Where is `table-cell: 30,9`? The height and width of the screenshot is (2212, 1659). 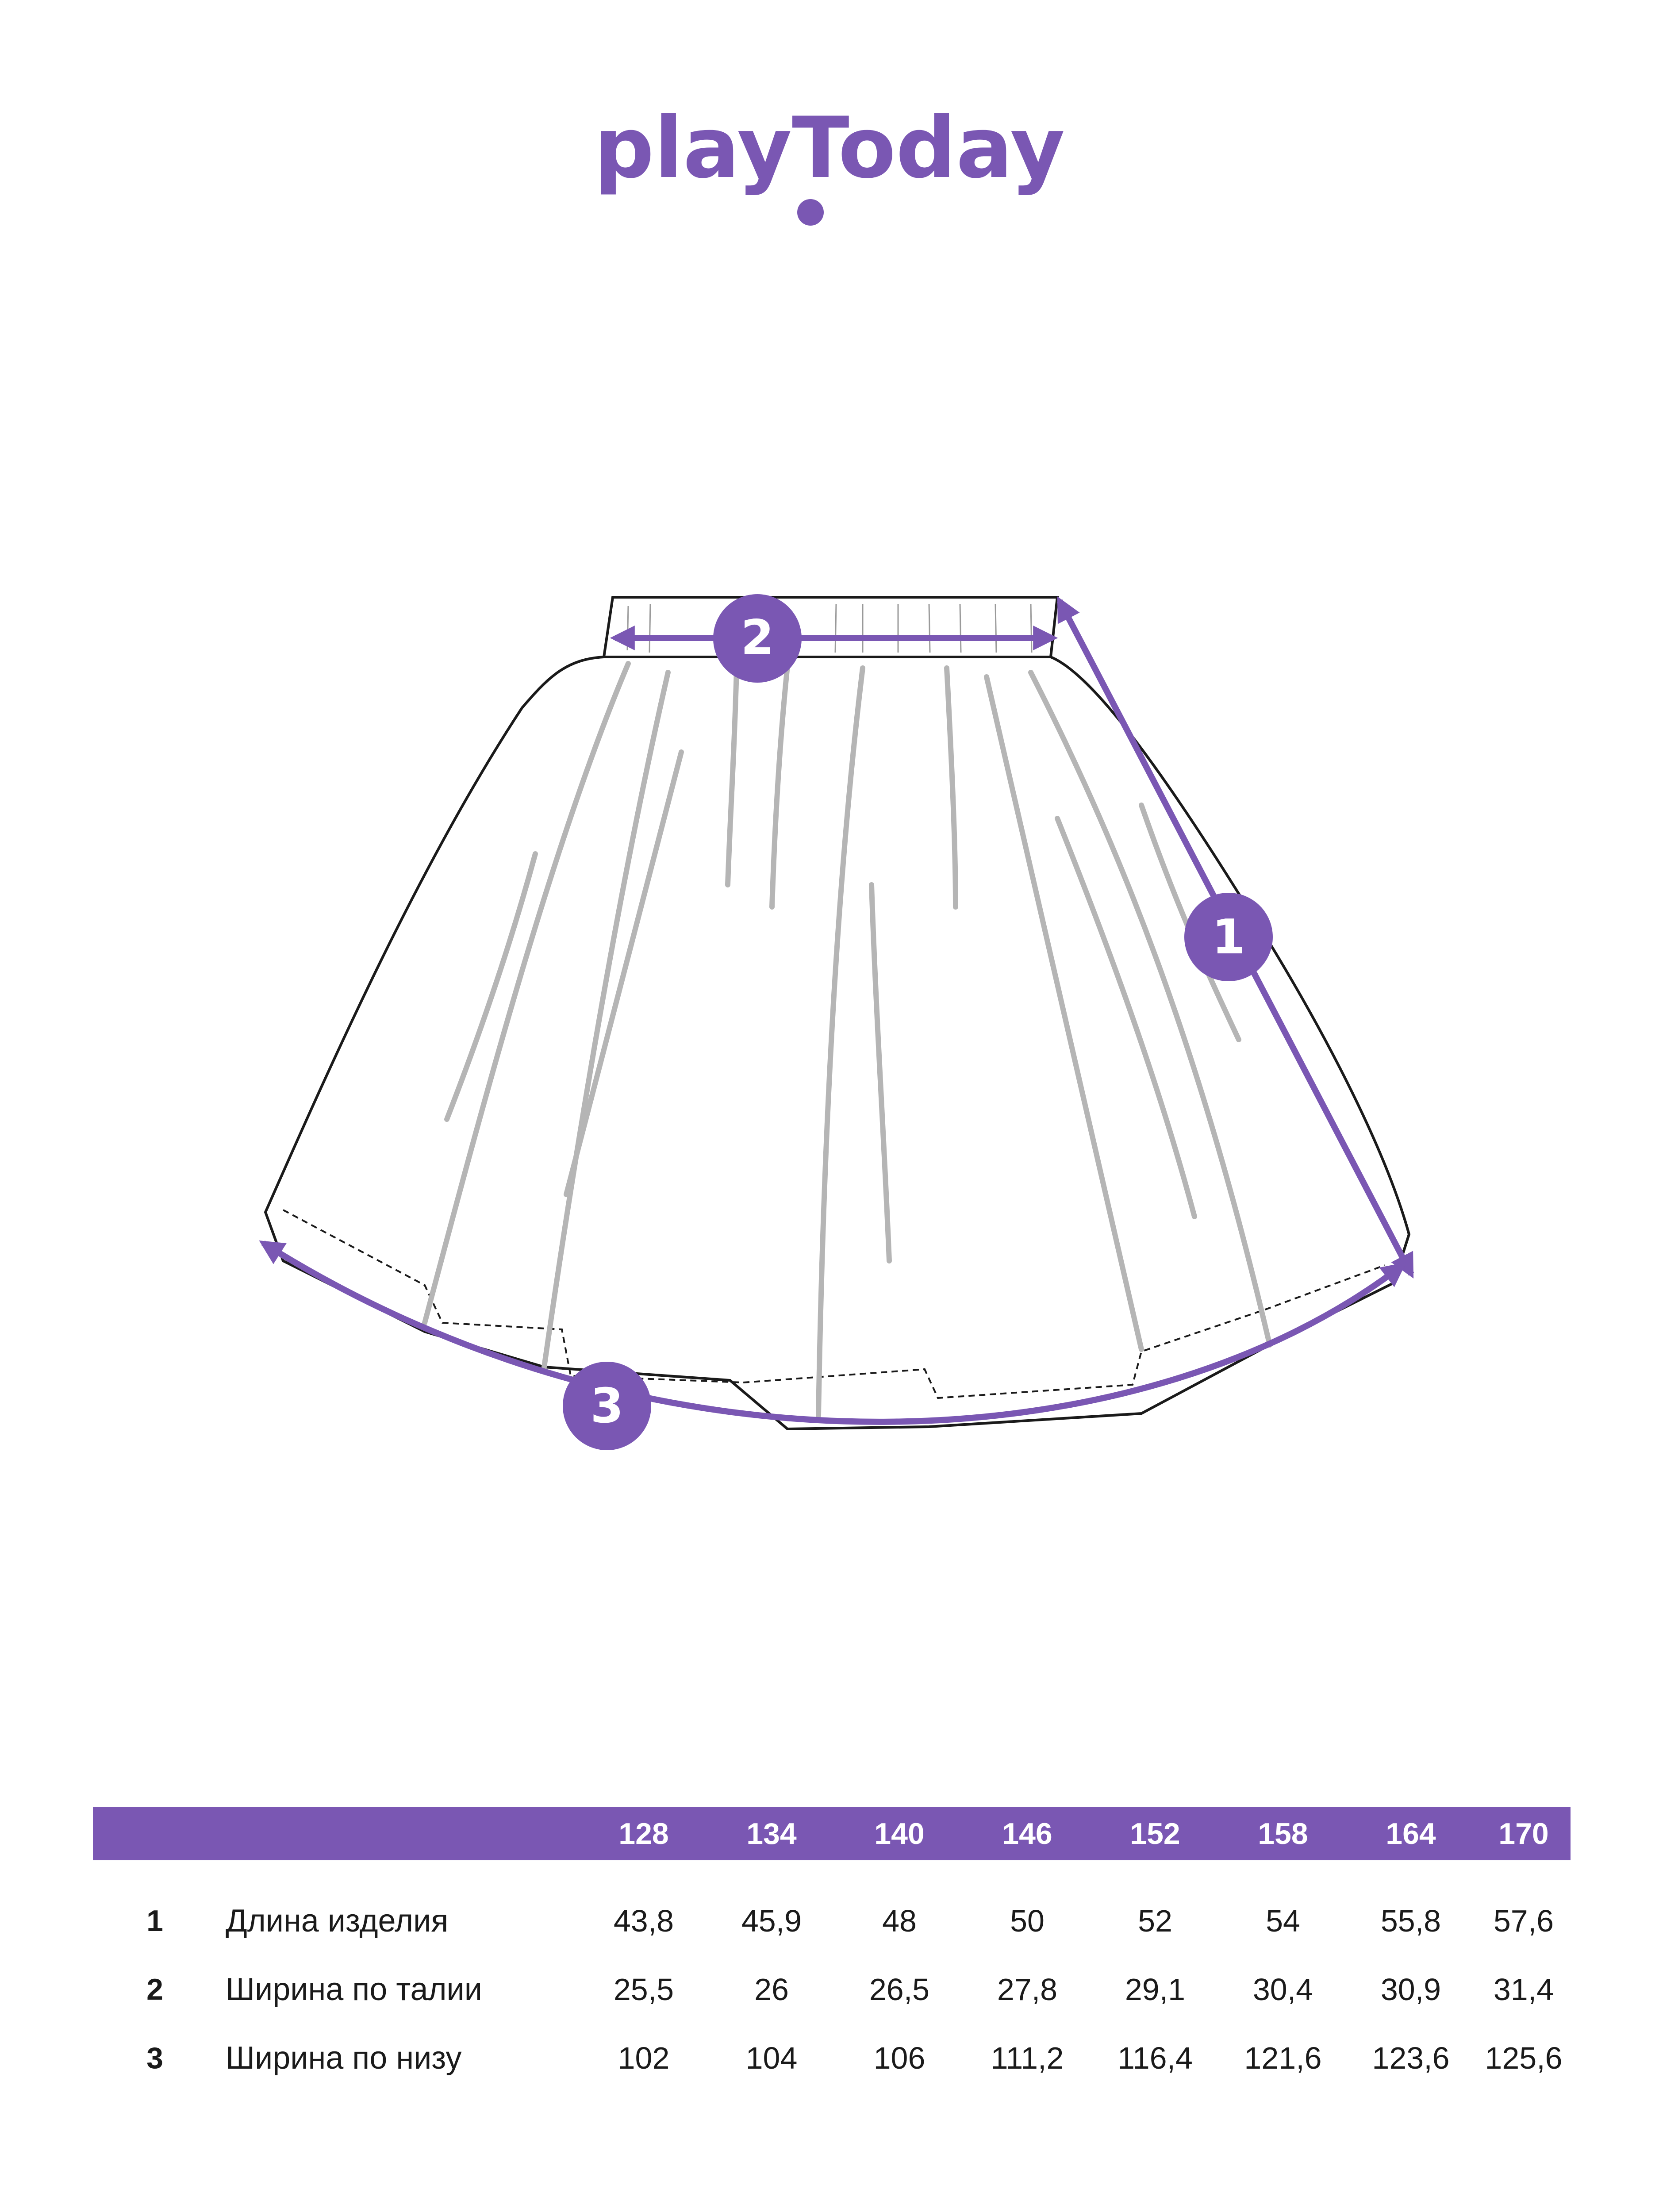 table-cell: 30,9 is located at coordinates (1411, 1990).